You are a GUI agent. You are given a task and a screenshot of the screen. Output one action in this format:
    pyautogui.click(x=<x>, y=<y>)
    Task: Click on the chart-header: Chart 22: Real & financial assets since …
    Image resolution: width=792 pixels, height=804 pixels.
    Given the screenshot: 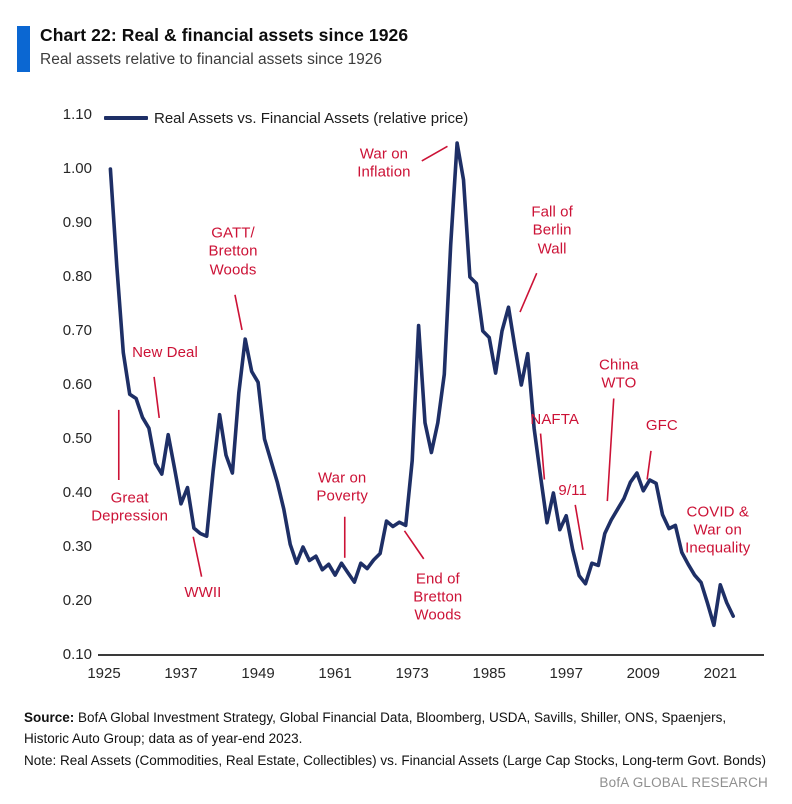 What is the action you would take?
    pyautogui.click(x=396, y=48)
    